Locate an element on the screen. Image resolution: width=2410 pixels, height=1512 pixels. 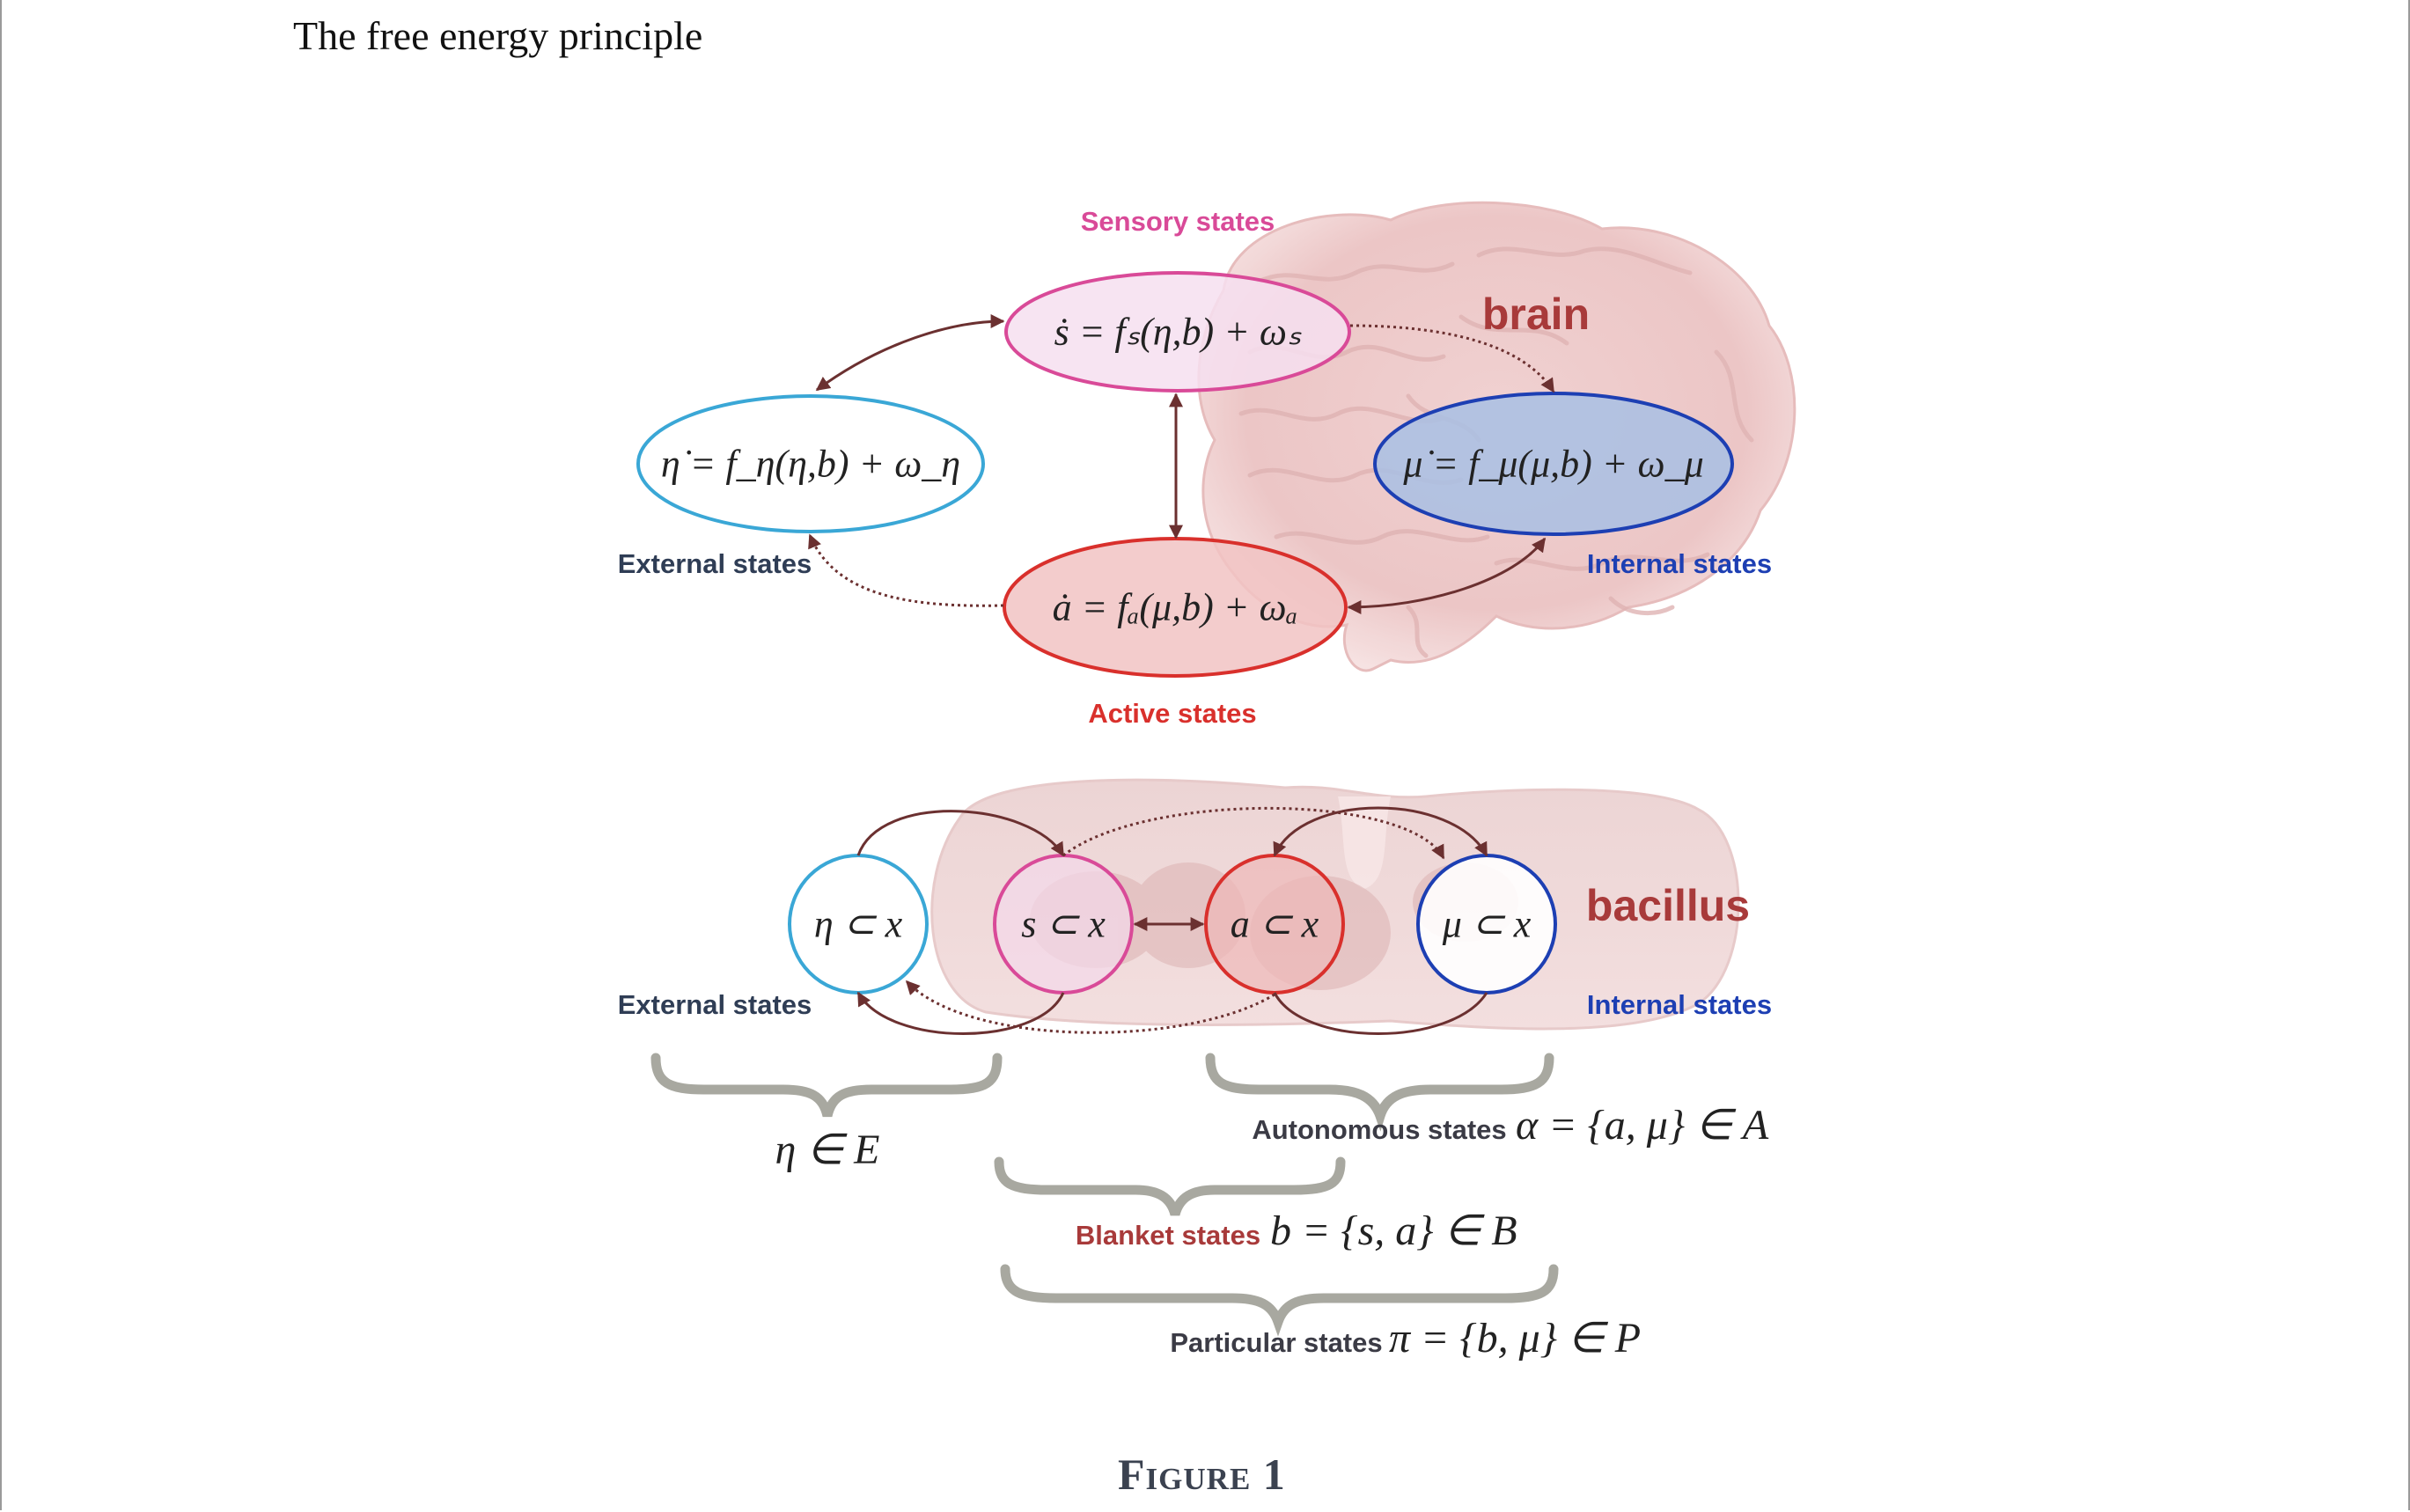
external-equation: η̇ = f_η(η,b) + ω_η is located at coordinates (810, 465).